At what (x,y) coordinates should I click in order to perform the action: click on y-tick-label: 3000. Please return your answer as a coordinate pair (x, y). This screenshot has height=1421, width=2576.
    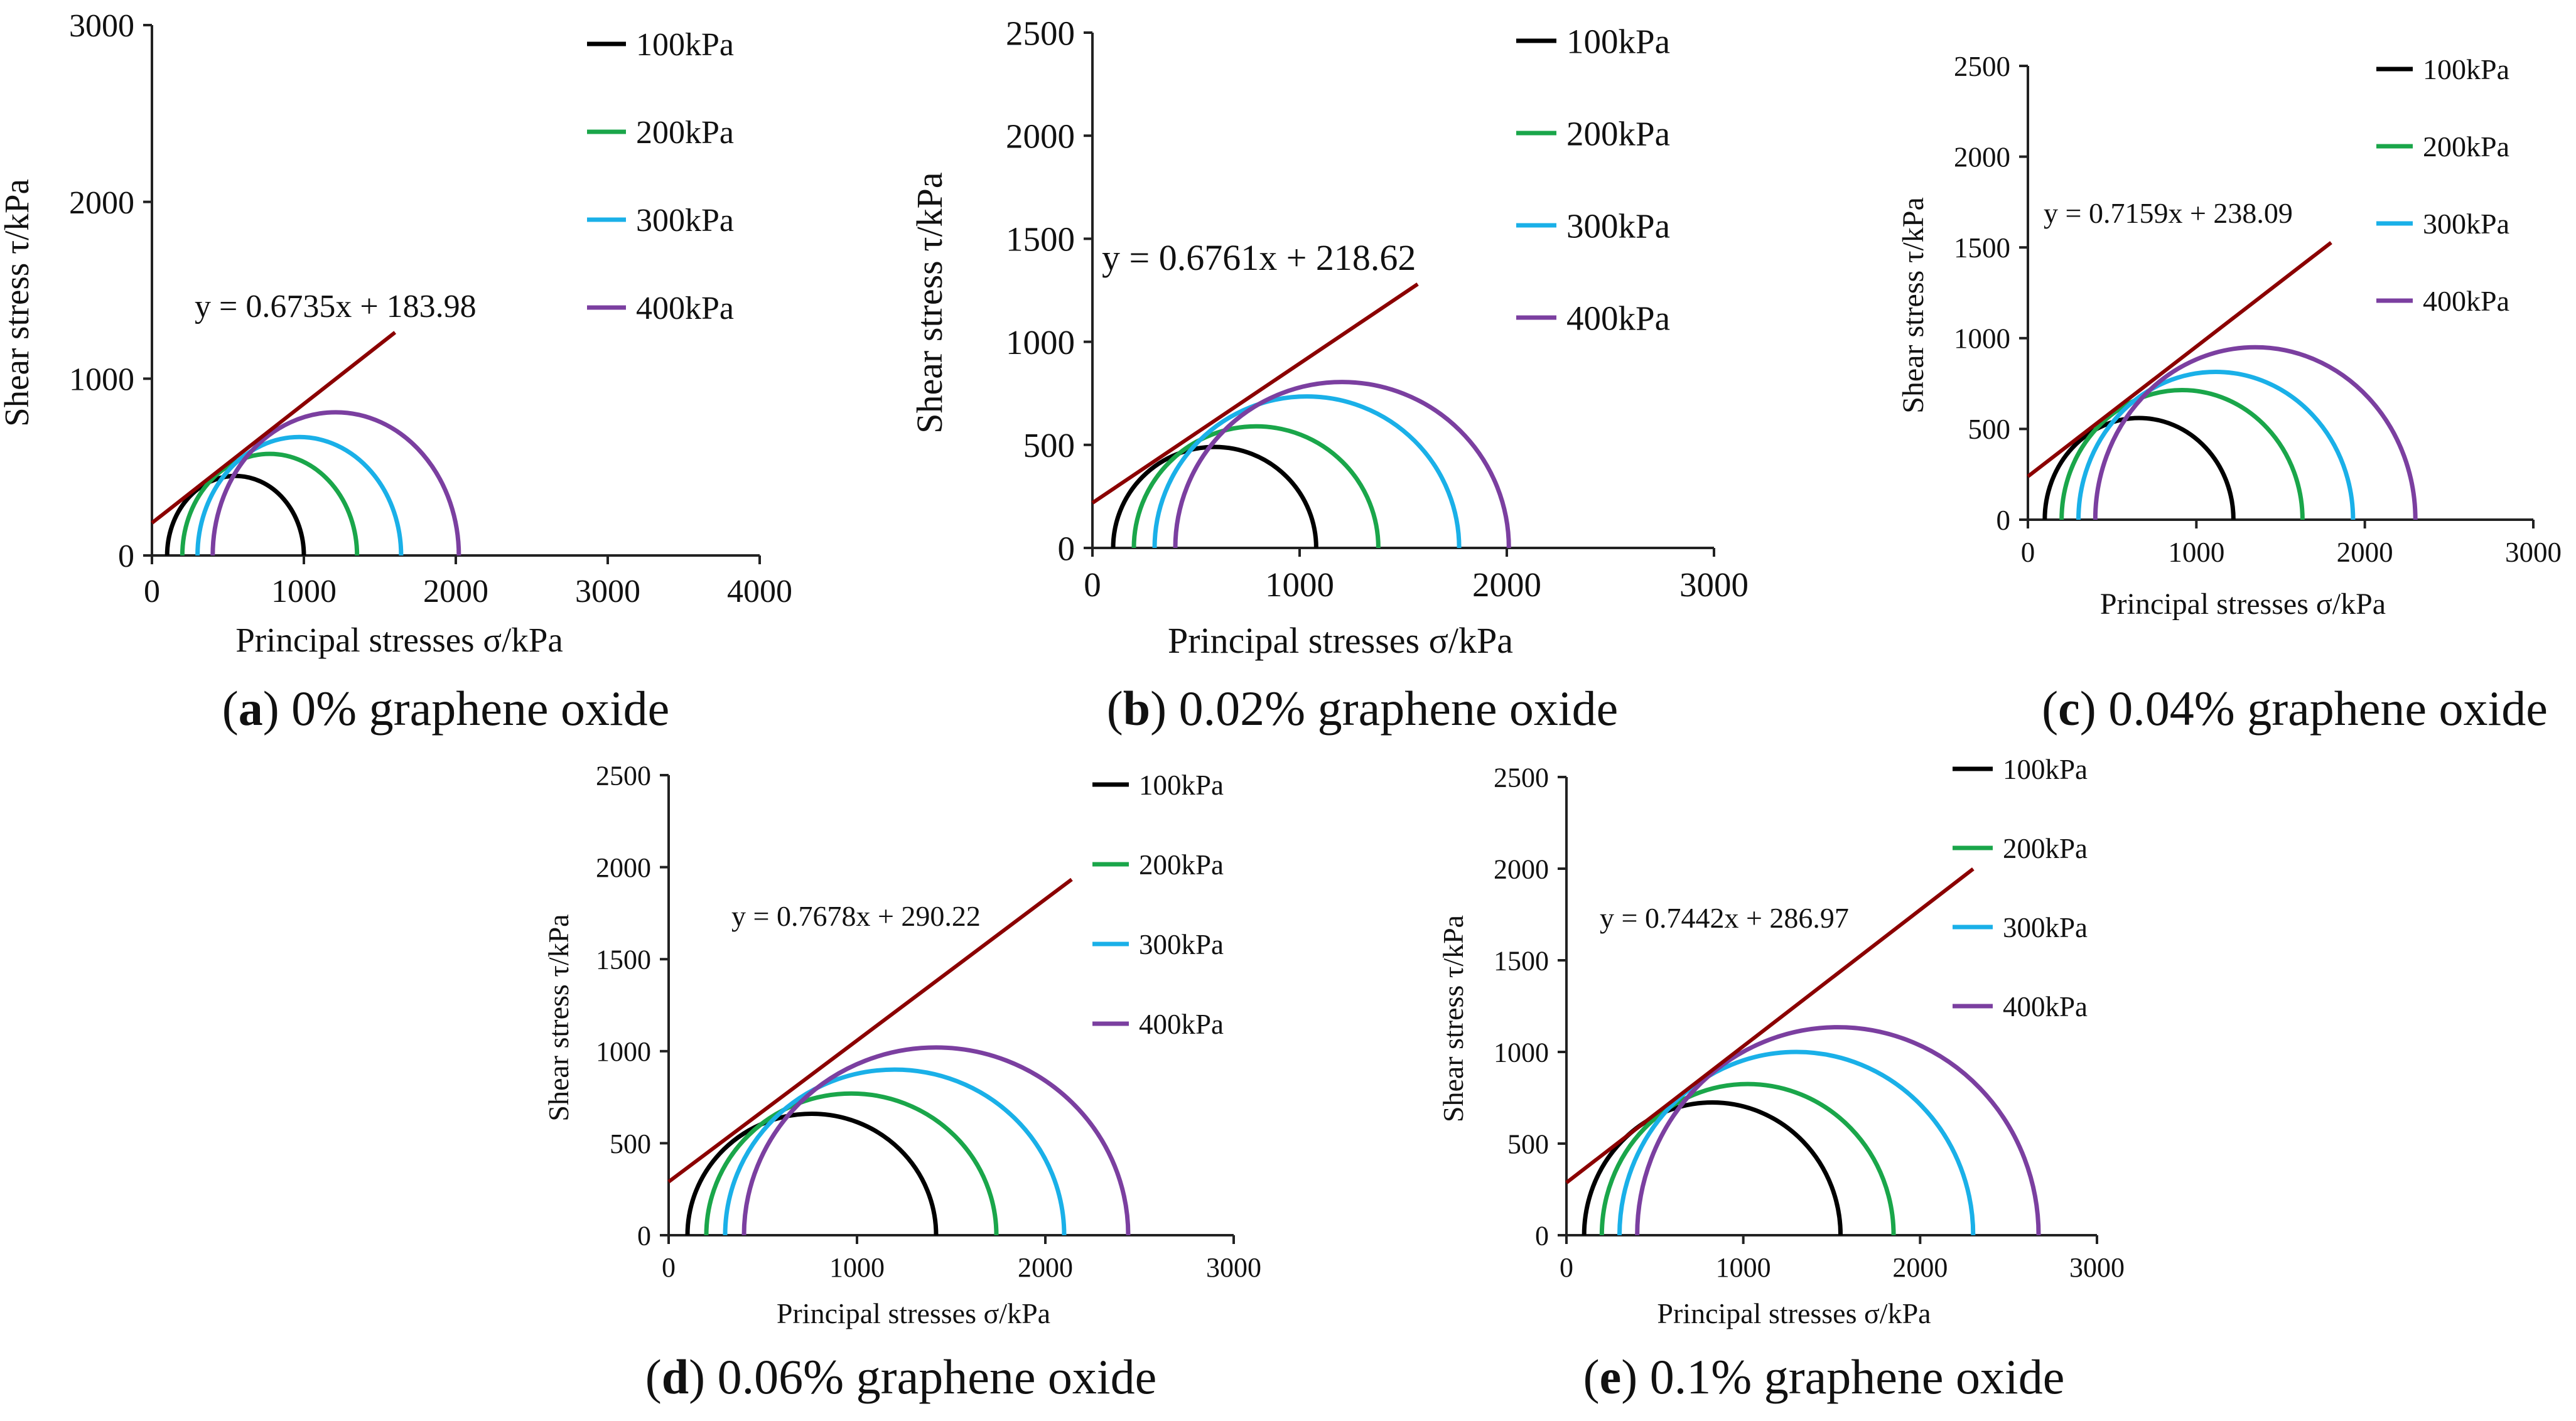
    Looking at the image, I should click on (101, 26).